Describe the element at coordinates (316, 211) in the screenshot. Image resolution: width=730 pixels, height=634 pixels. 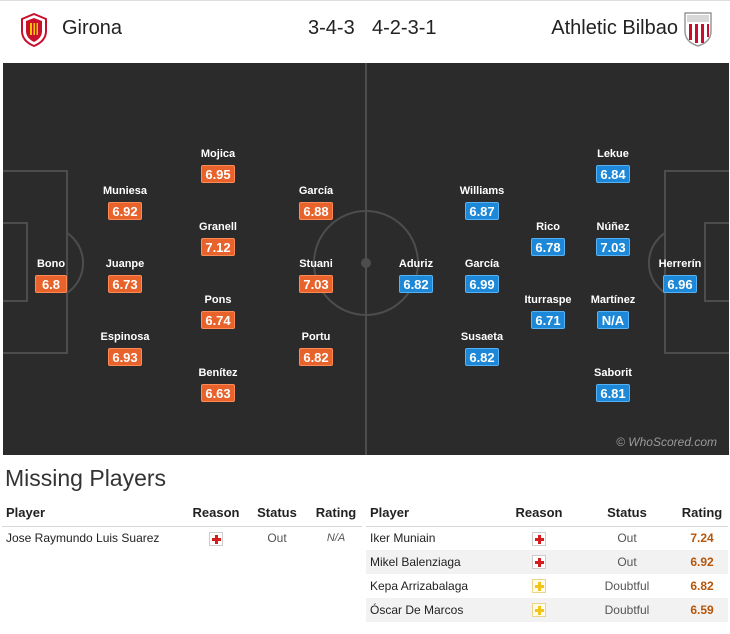
I see `player-rating: 6.88` at that location.